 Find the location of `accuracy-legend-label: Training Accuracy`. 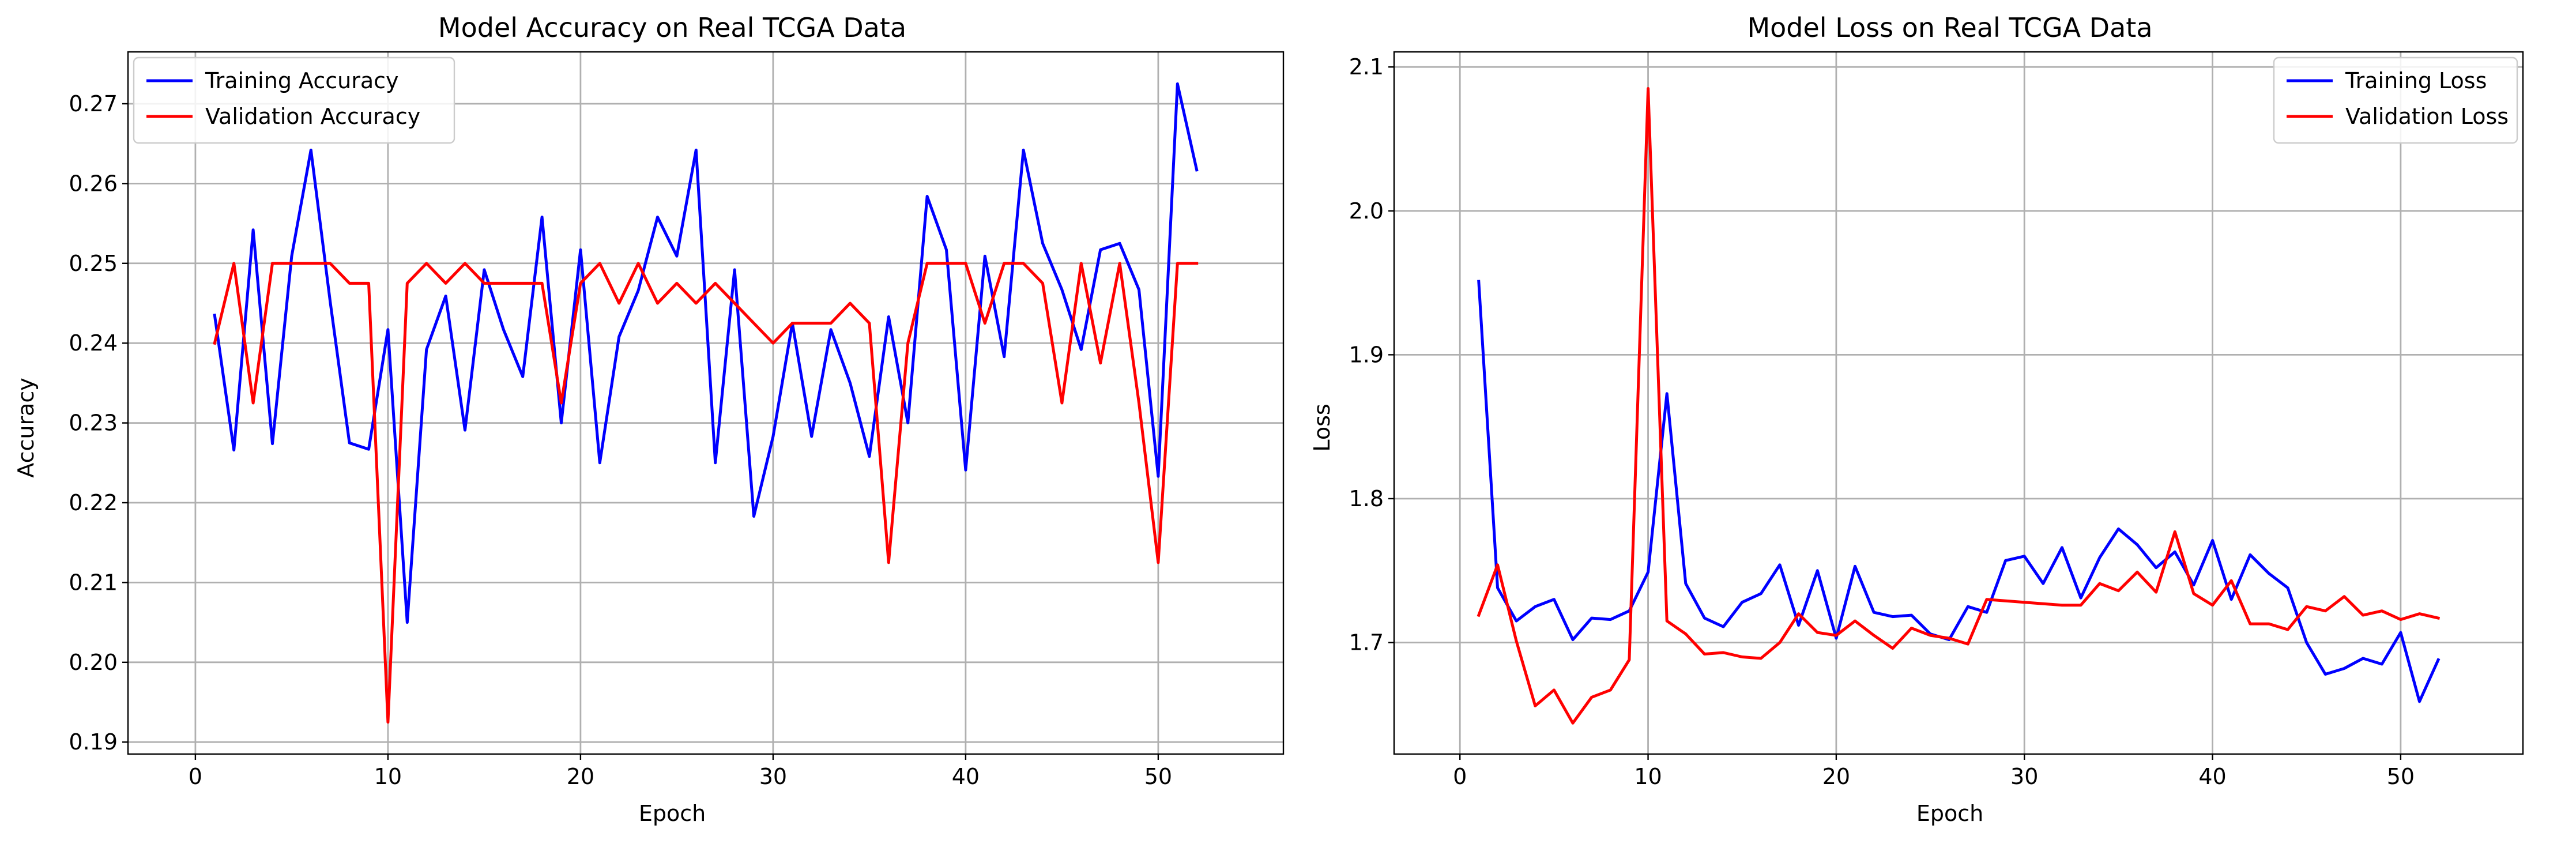

accuracy-legend-label: Training Accuracy is located at coordinates (302, 80).